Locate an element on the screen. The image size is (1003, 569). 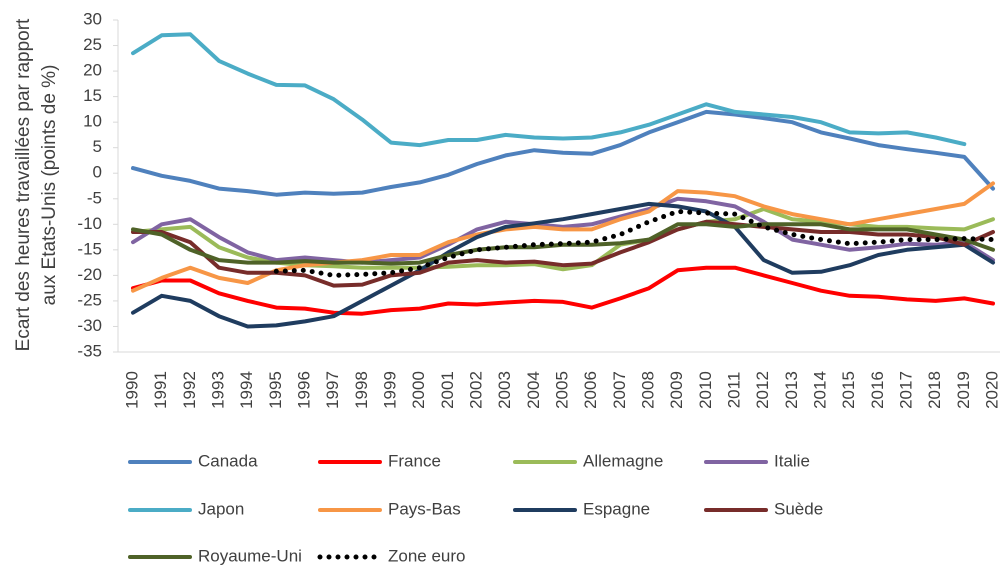
y-tick-label: 0 is located at coordinates (97, 172).